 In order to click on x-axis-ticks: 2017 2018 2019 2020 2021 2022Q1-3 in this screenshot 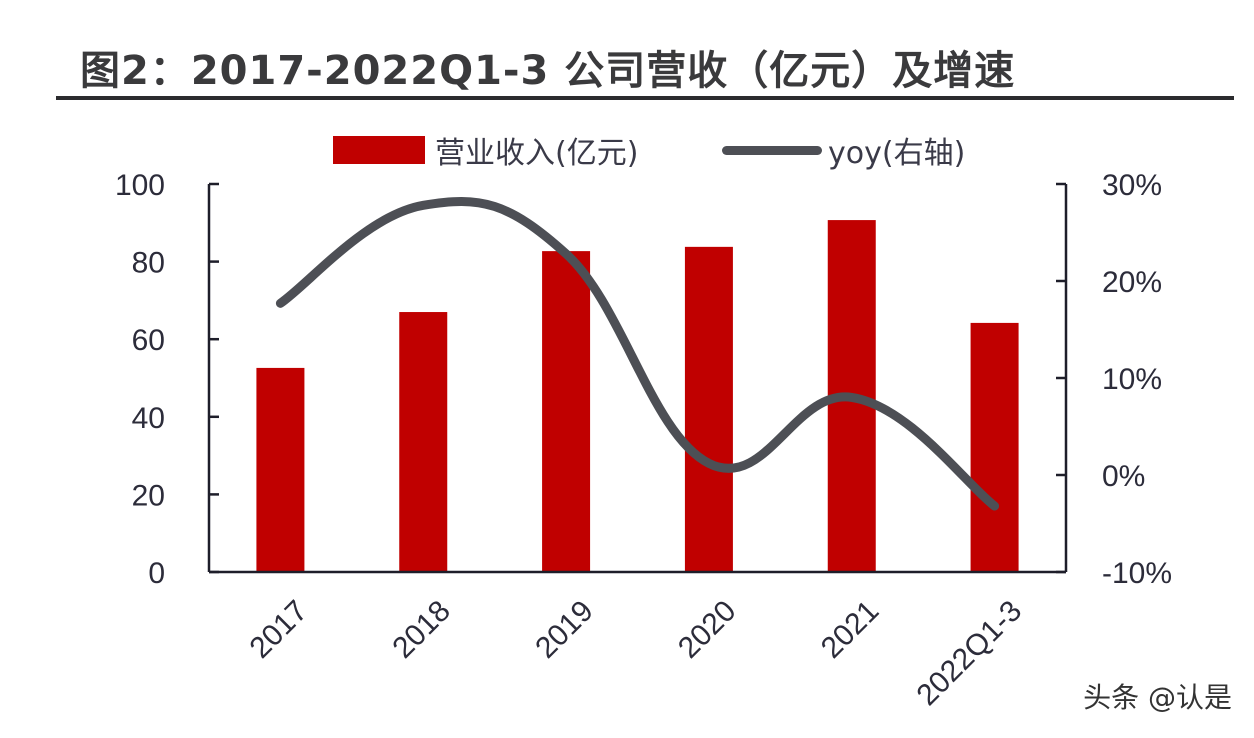, I will do `click(636, 653)`.